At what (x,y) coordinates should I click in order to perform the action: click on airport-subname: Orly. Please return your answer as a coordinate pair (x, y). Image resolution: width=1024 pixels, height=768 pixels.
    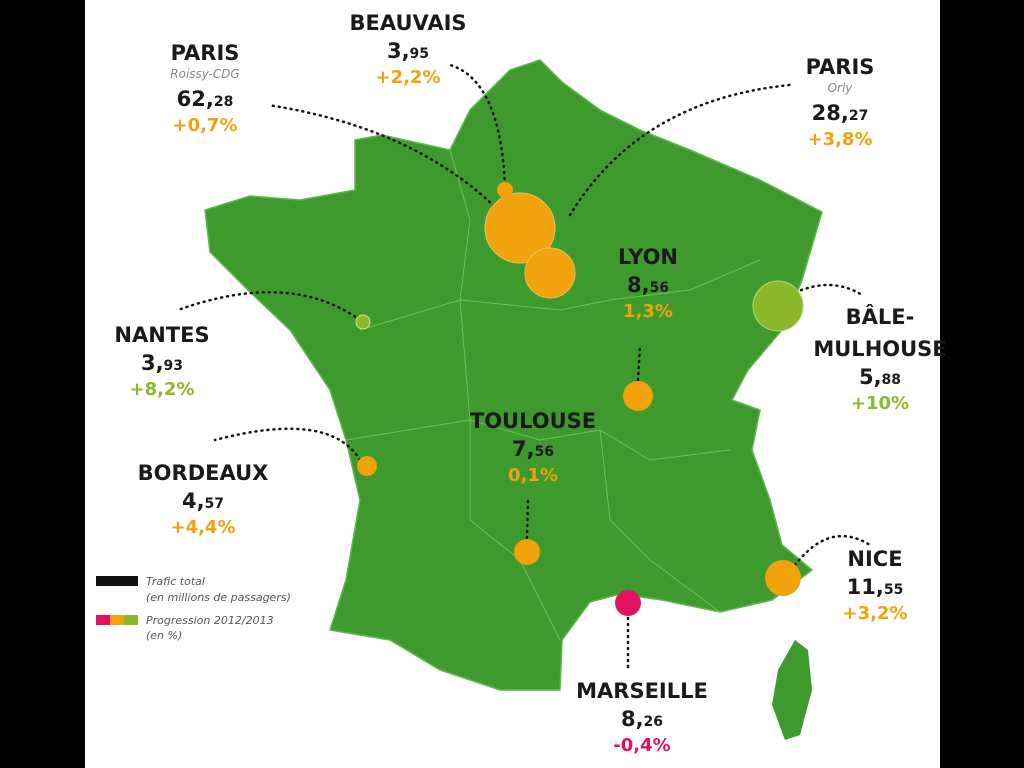
    Looking at the image, I should click on (841, 88).